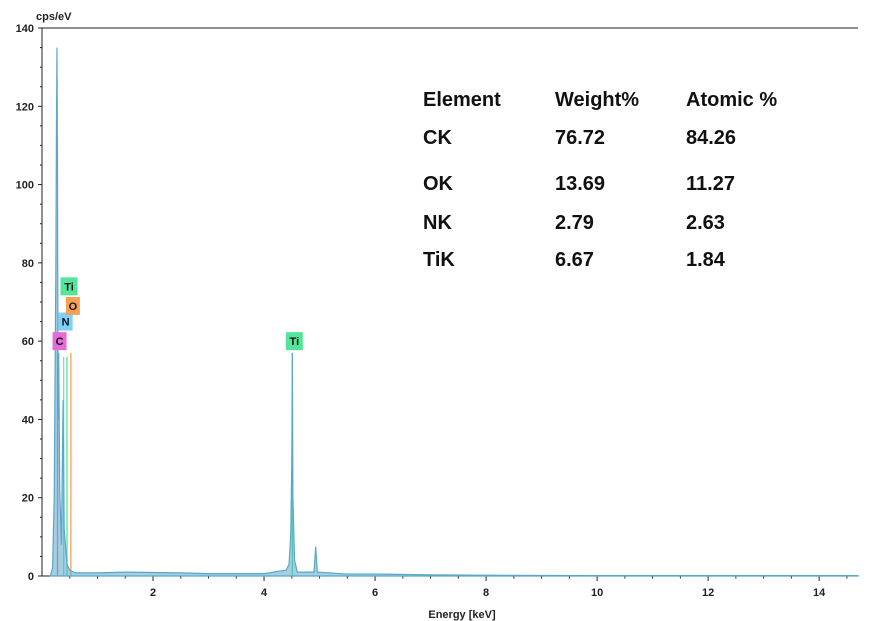  What do you see at coordinates (462, 100) in the screenshot?
I see `table-header: Element` at bounding box center [462, 100].